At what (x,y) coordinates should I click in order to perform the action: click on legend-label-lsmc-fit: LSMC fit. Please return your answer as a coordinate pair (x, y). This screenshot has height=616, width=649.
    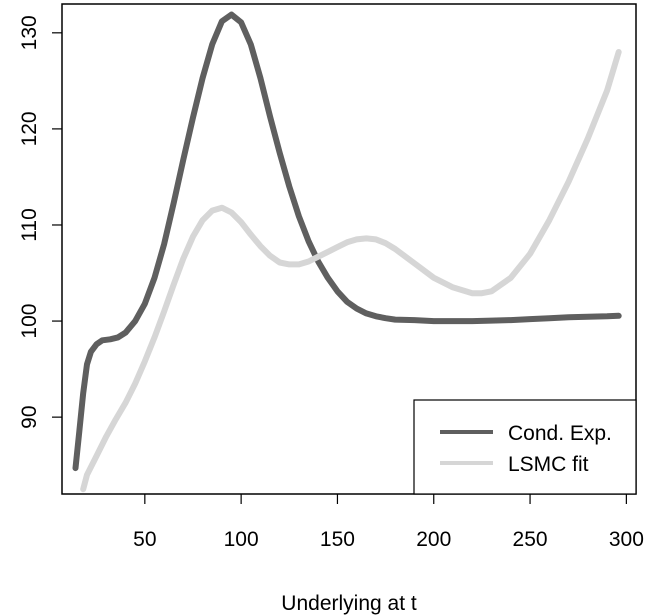
    Looking at the image, I should click on (548, 464).